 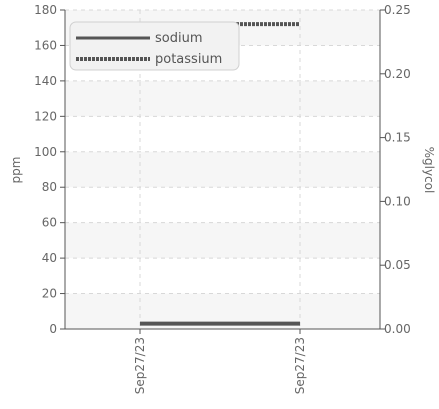 I want to click on right-tick-label: 0.15, so click(x=397, y=138).